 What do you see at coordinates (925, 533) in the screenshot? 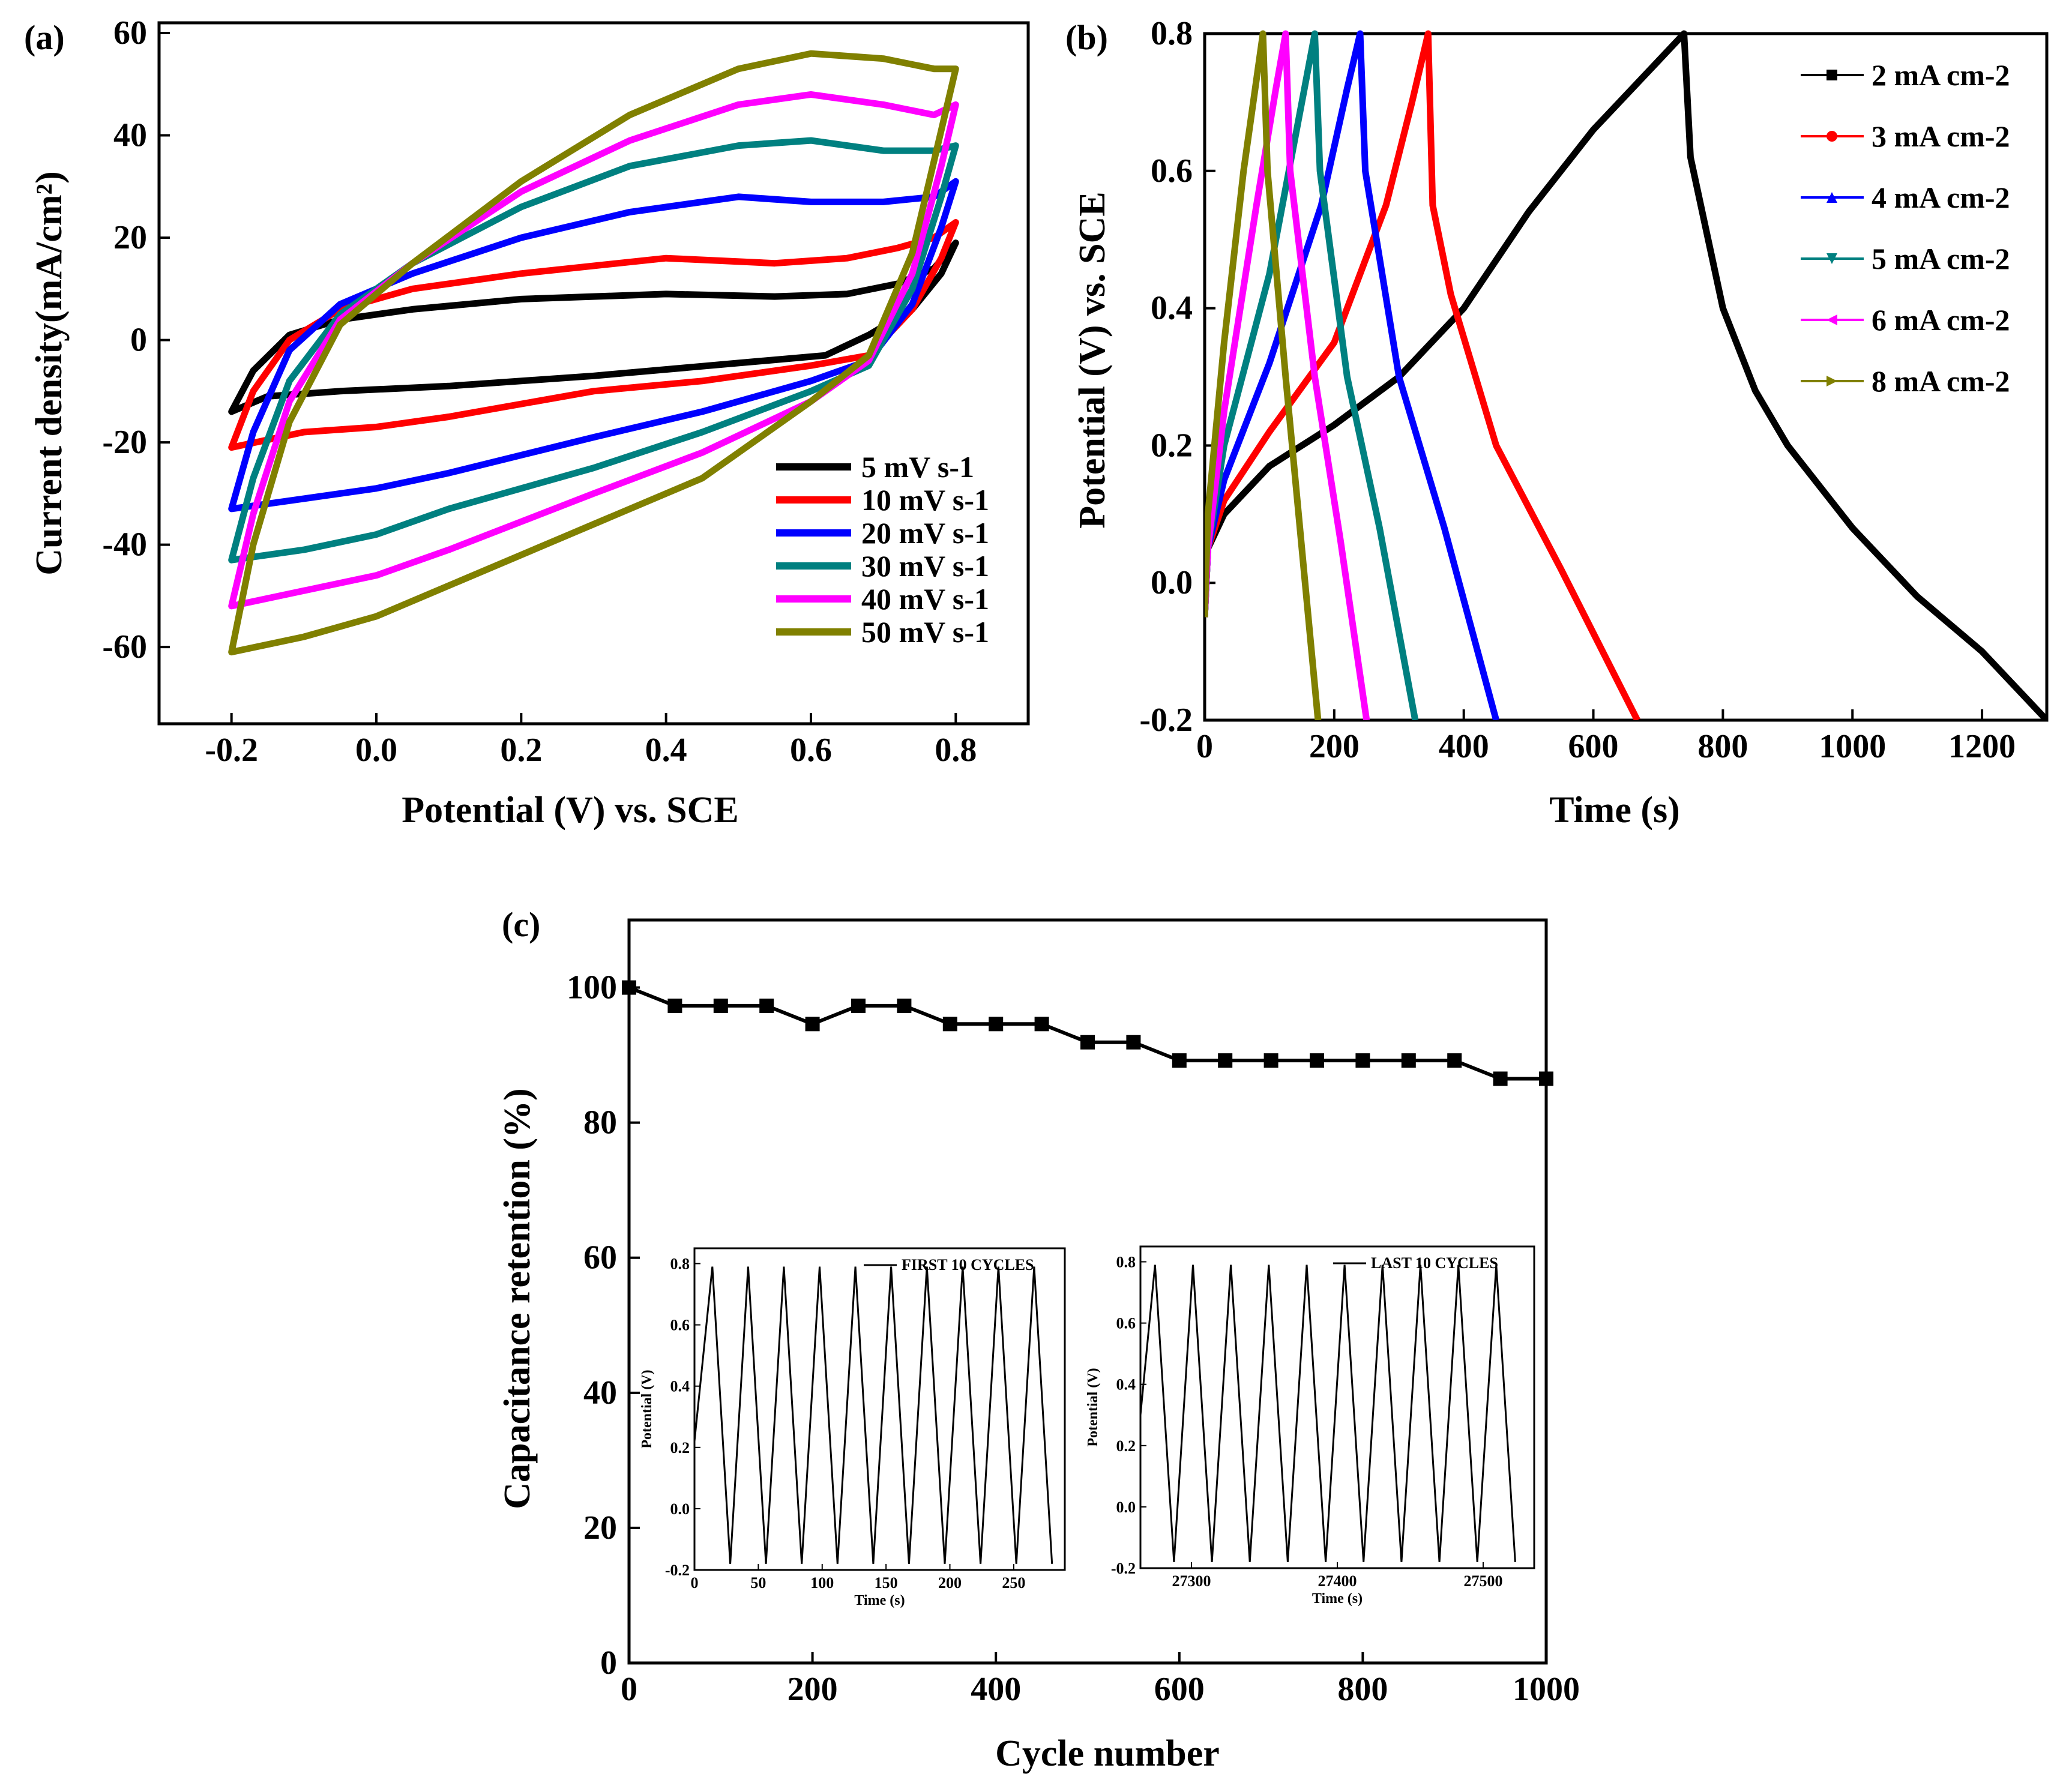
I see `legend-entry: 20 mV s-1` at bounding box center [925, 533].